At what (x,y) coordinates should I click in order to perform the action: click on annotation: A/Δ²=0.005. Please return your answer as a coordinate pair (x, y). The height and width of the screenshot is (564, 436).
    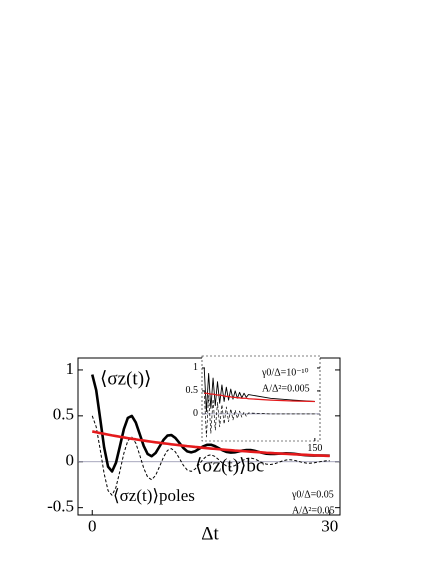
    Looking at the image, I should click on (286, 388).